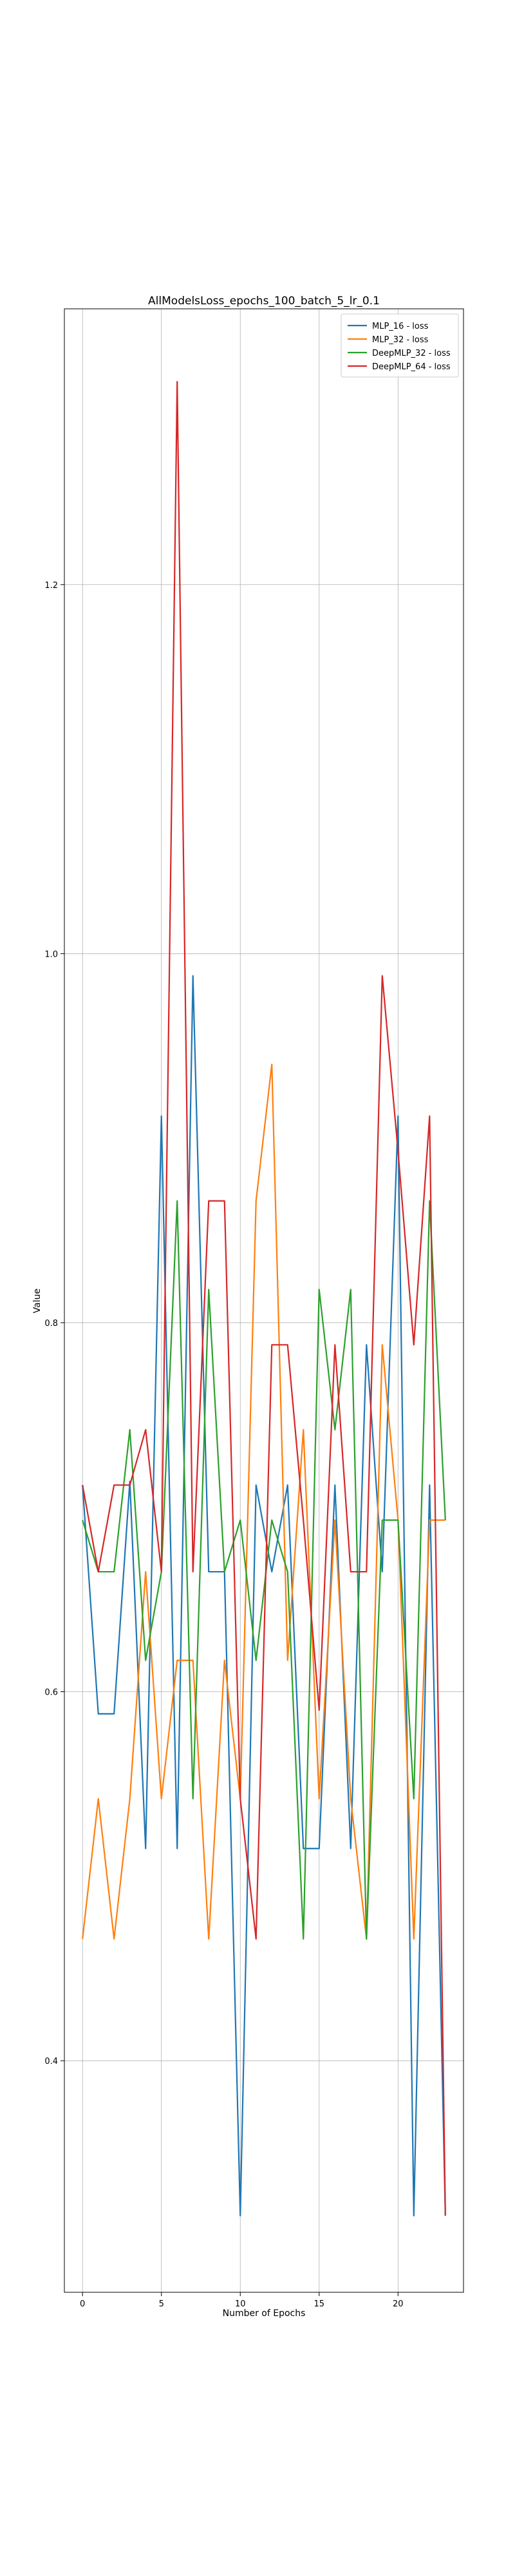 The height and width of the screenshot is (2576, 515). Describe the element at coordinates (37, 1301) in the screenshot. I see `y-axis-label: Value` at that location.